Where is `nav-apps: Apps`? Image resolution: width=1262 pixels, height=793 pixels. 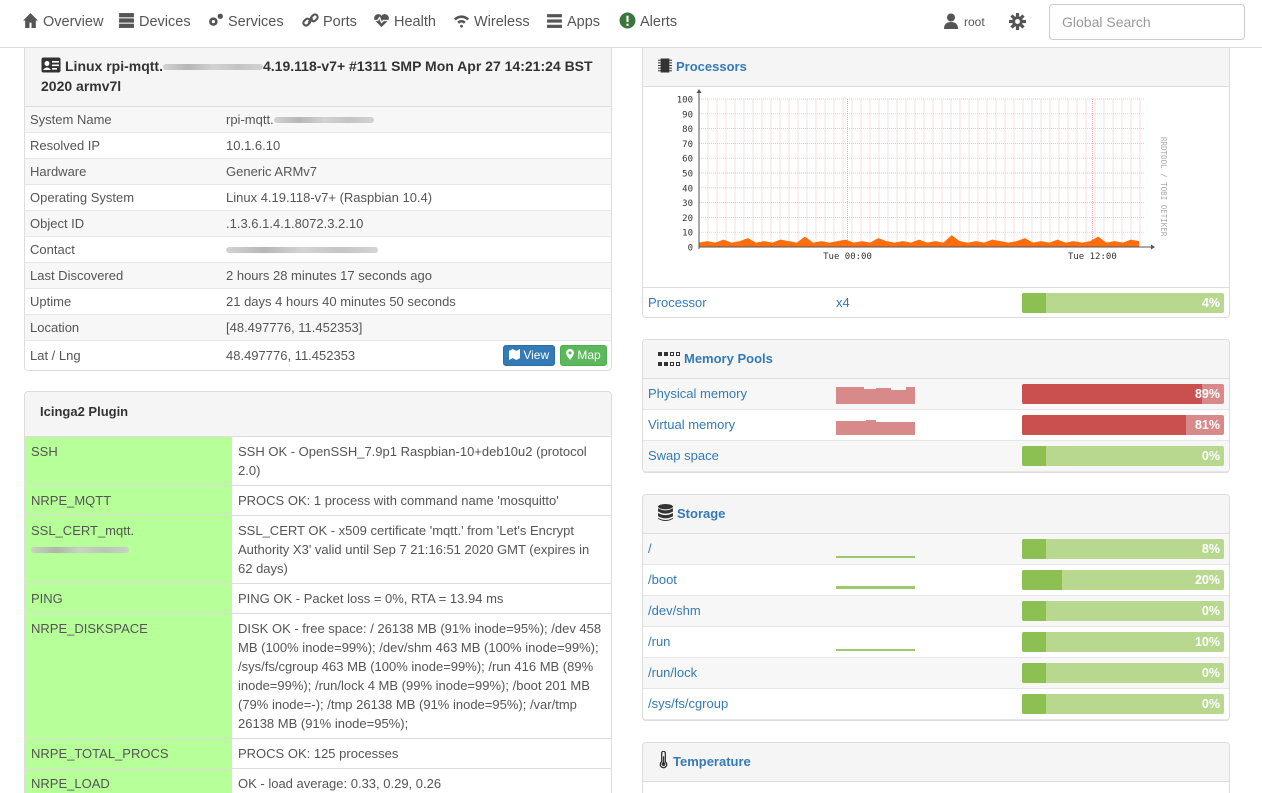 nav-apps: Apps is located at coordinates (573, 22).